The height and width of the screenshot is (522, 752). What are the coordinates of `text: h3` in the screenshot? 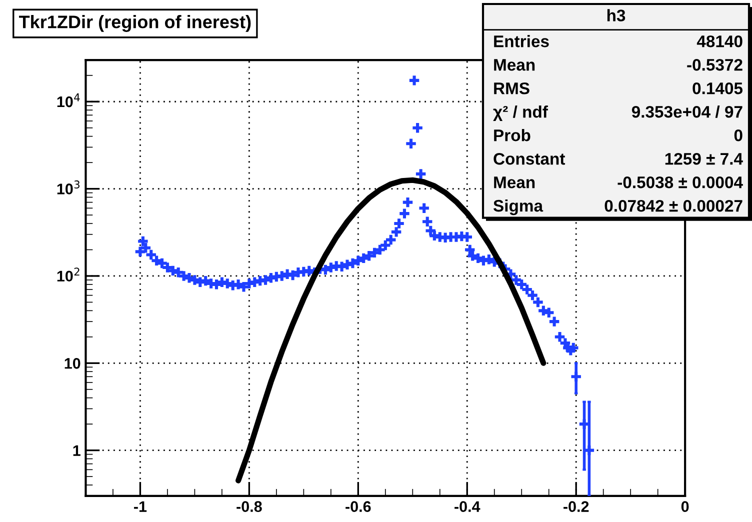 It's located at (616, 15).